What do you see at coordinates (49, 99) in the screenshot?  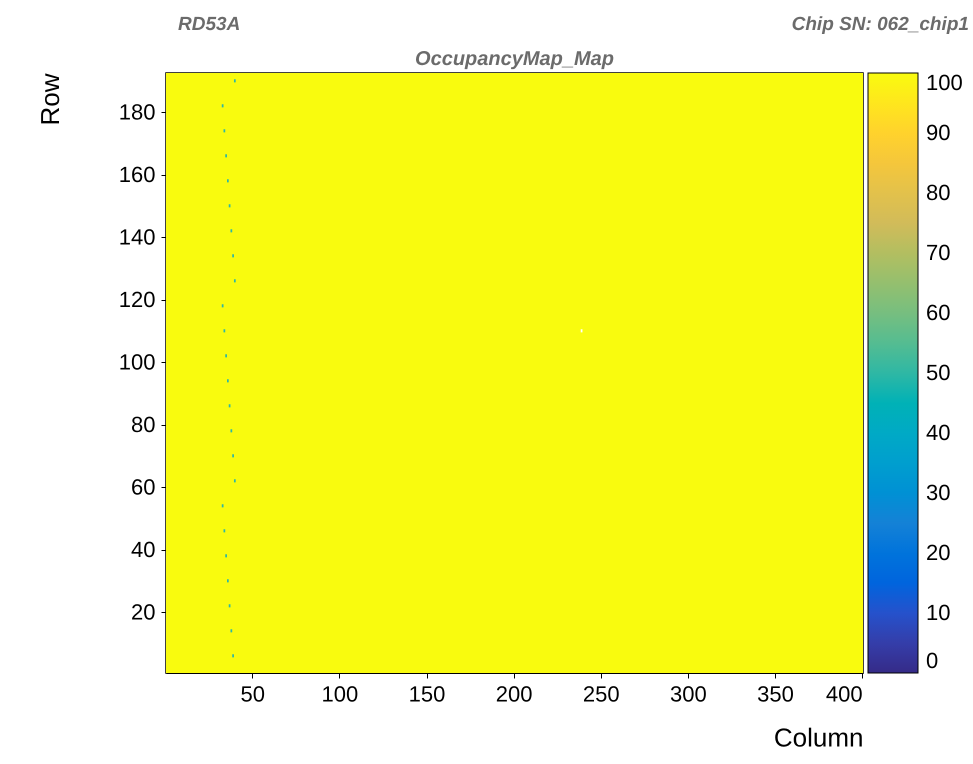 I see `y-axis-title: Row` at bounding box center [49, 99].